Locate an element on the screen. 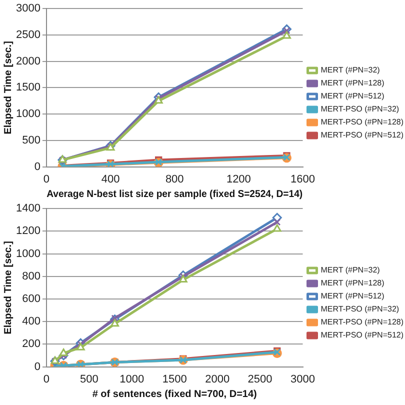 Image resolution: width=405 pixels, height=405 pixels. x-tick-label: 1500 is located at coordinates (174, 379).